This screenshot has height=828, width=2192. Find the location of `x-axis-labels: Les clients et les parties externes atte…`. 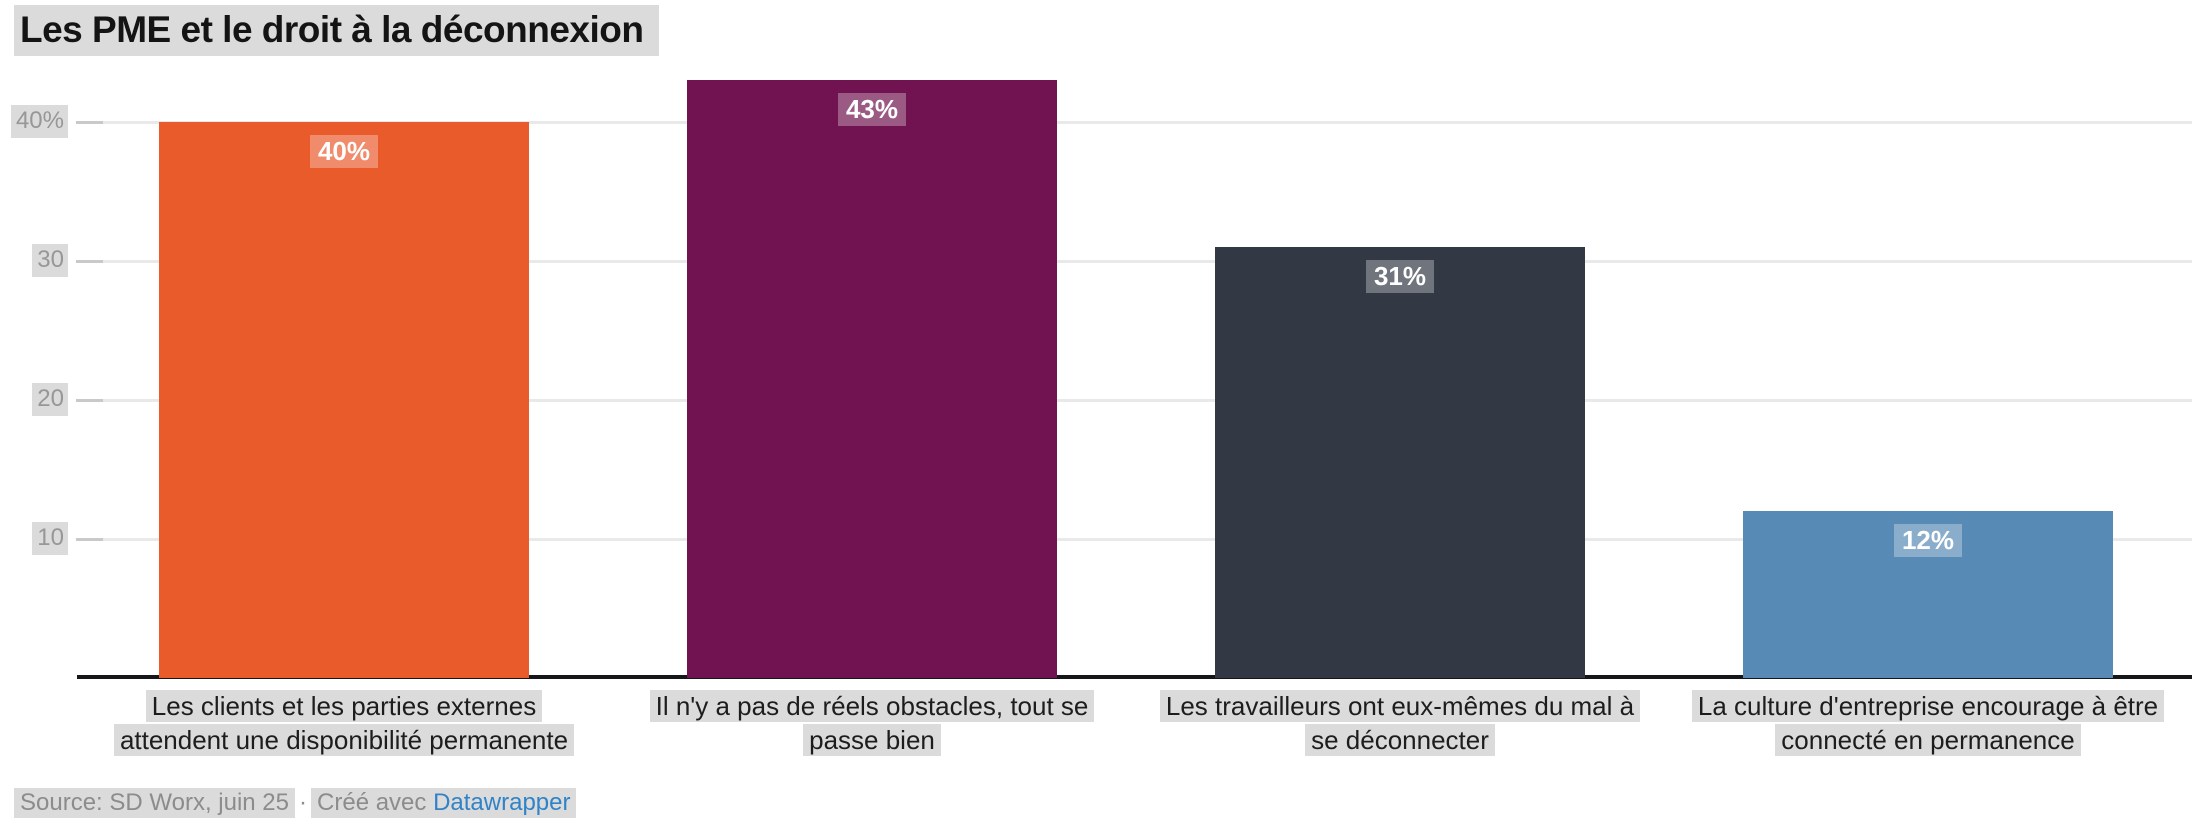

x-axis-labels: Les clients et les parties externes atte… is located at coordinates (1136, 723).